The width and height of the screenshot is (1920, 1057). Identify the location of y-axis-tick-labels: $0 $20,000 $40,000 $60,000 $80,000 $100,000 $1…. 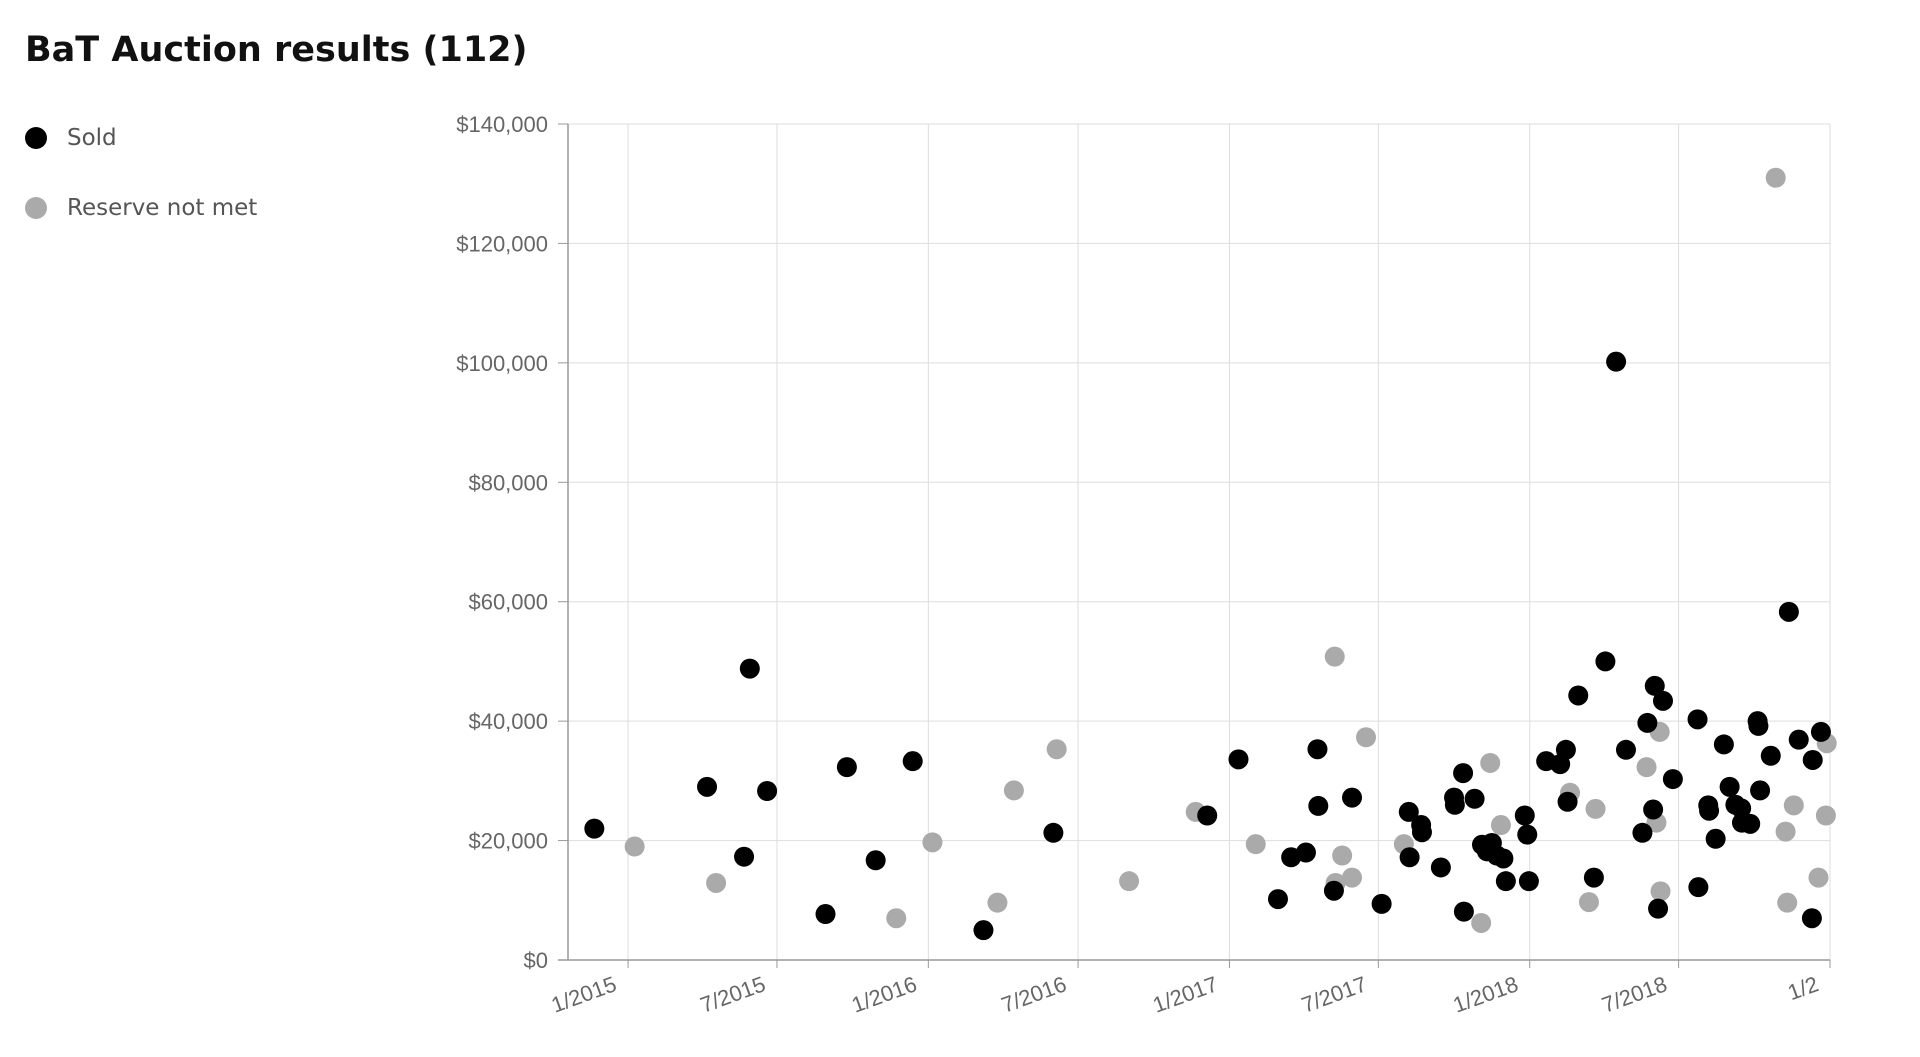
(502, 542).